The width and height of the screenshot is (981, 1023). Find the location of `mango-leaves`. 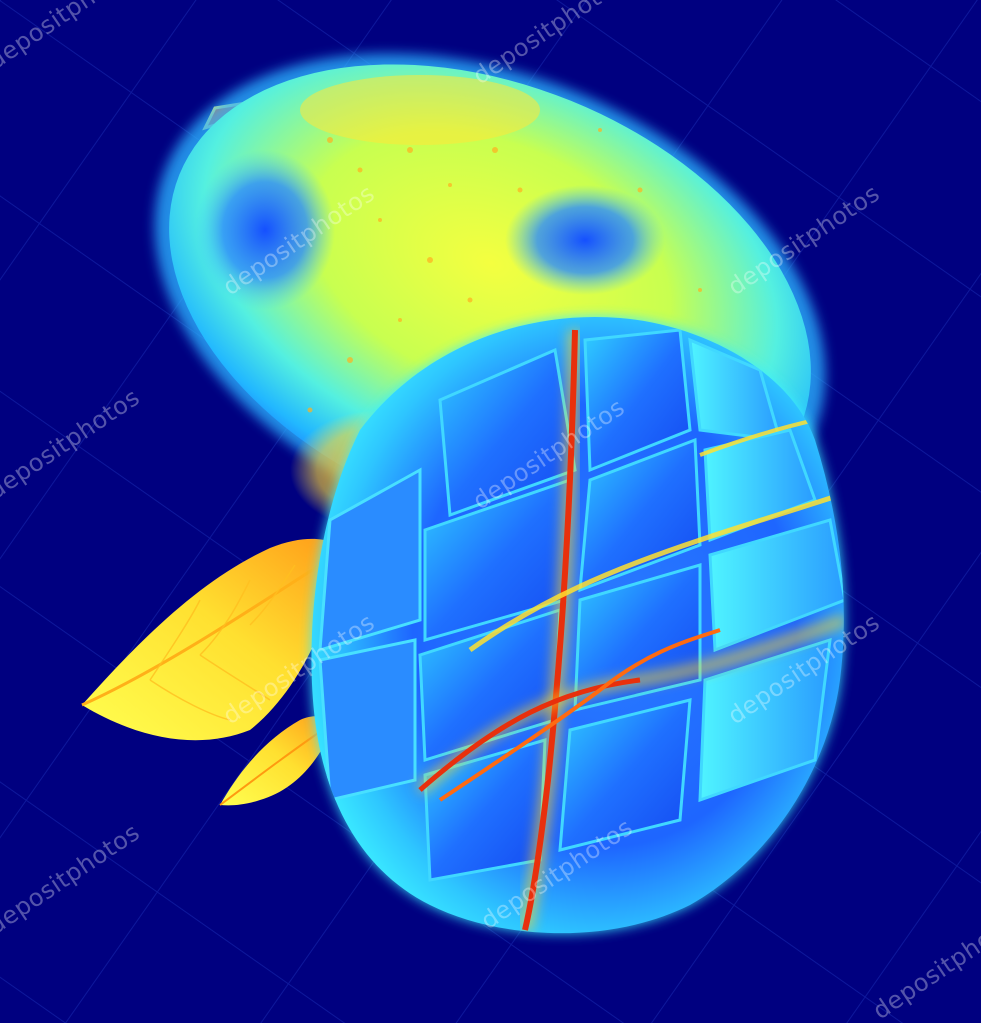

mango-leaves is located at coordinates (213, 672).